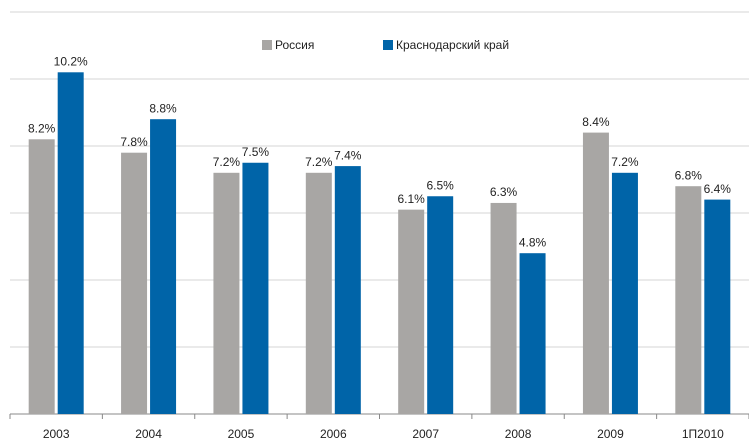  I want to click on x-tick-label: 2009, so click(610, 434).